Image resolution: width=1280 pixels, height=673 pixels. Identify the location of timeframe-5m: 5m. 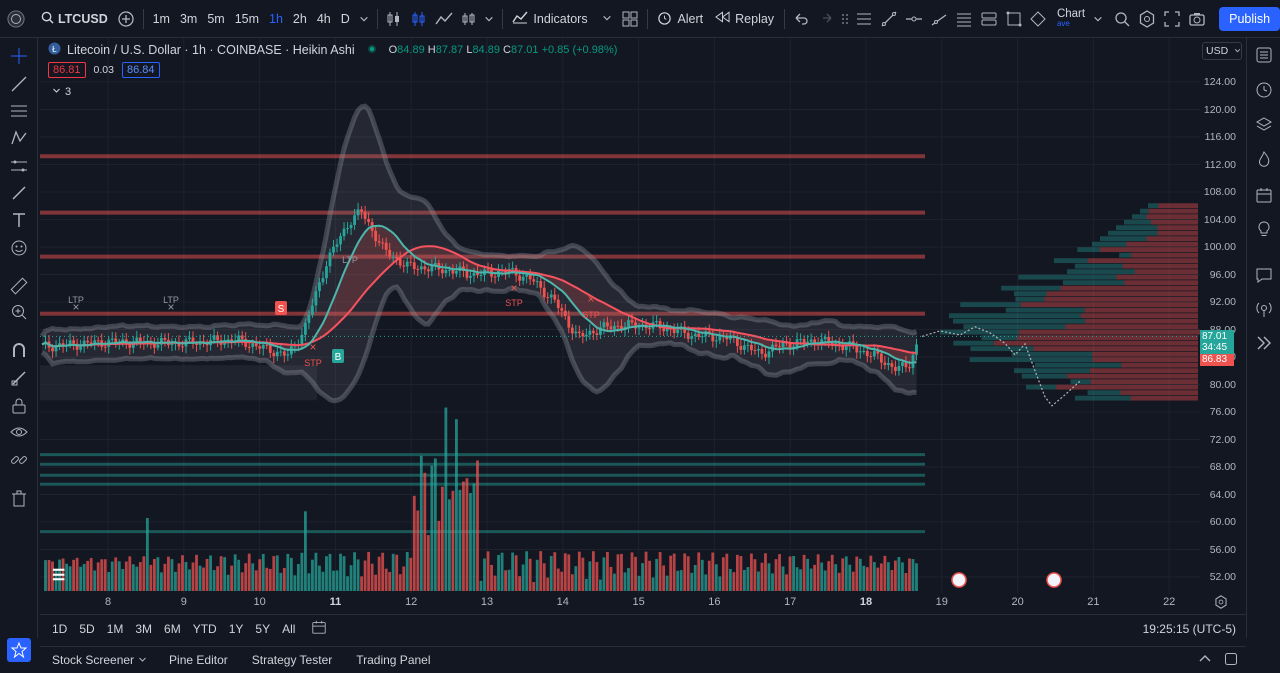
(216, 18).